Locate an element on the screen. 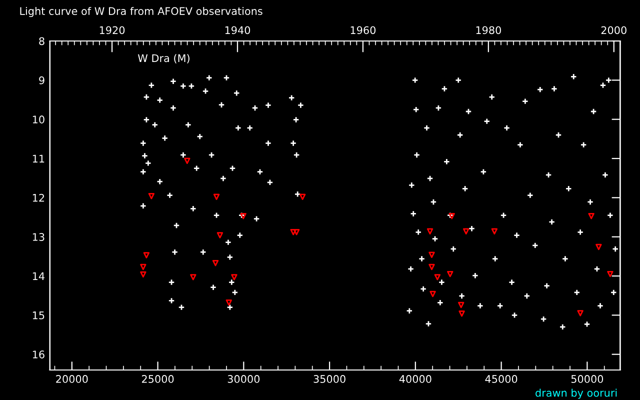 The image size is (640, 400). y-tick-label: 8 is located at coordinates (41, 41).